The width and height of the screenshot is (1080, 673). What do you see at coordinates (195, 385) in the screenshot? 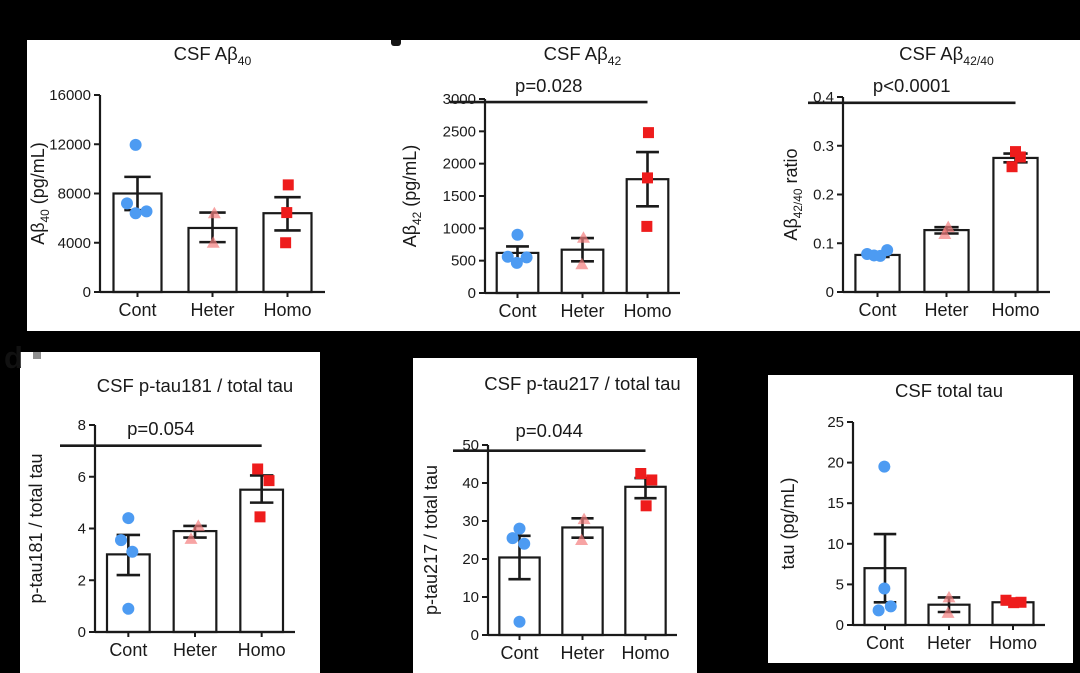
I see `chart-title: CSF p-tau181 / total tau` at bounding box center [195, 385].